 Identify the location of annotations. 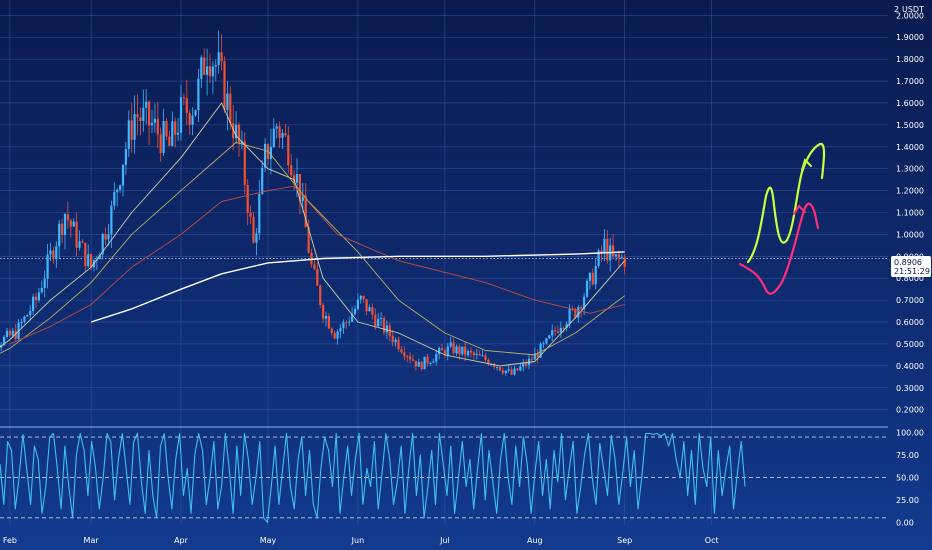
(782, 218).